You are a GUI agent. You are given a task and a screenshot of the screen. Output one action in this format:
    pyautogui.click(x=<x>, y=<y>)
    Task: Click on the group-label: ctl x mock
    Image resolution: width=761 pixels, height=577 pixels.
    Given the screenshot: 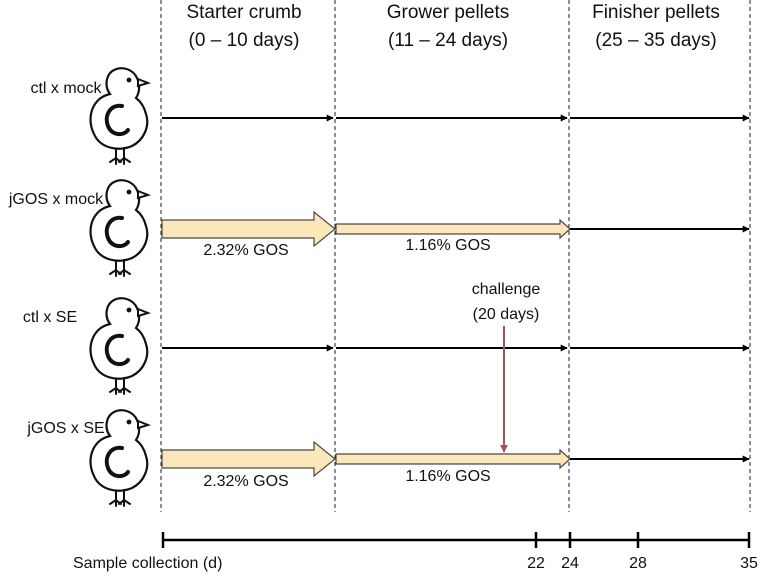 What is the action you would take?
    pyautogui.click(x=66, y=88)
    